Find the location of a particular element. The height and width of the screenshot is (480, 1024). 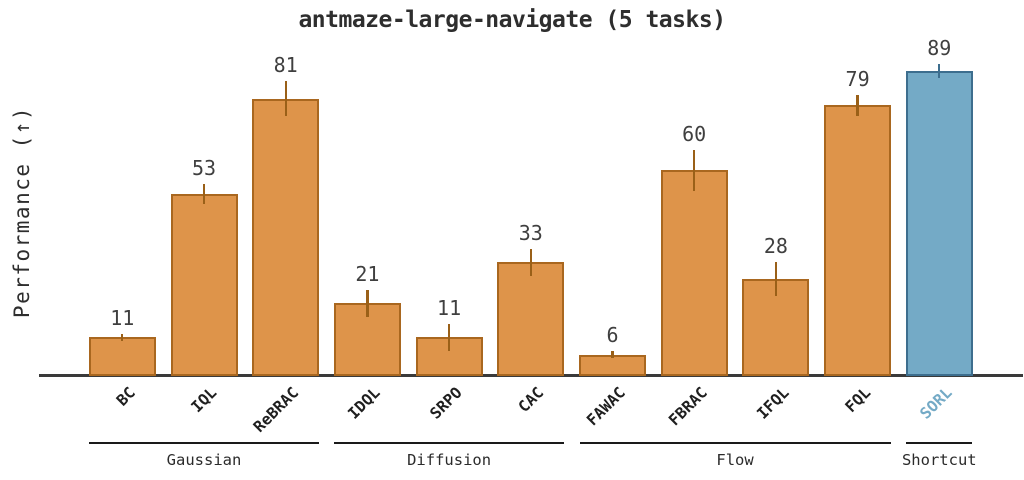

tick-label-bc: BC is located at coordinates (125, 396).